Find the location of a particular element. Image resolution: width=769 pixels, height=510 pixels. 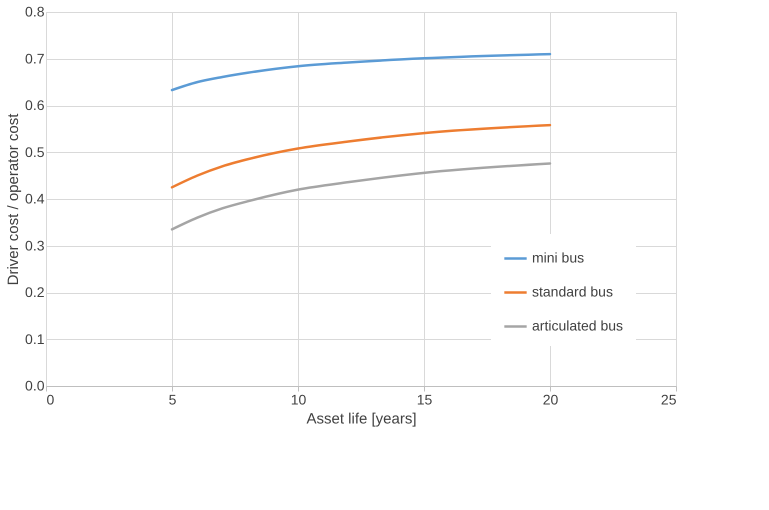

x-tick-label: 25 is located at coordinates (668, 400).